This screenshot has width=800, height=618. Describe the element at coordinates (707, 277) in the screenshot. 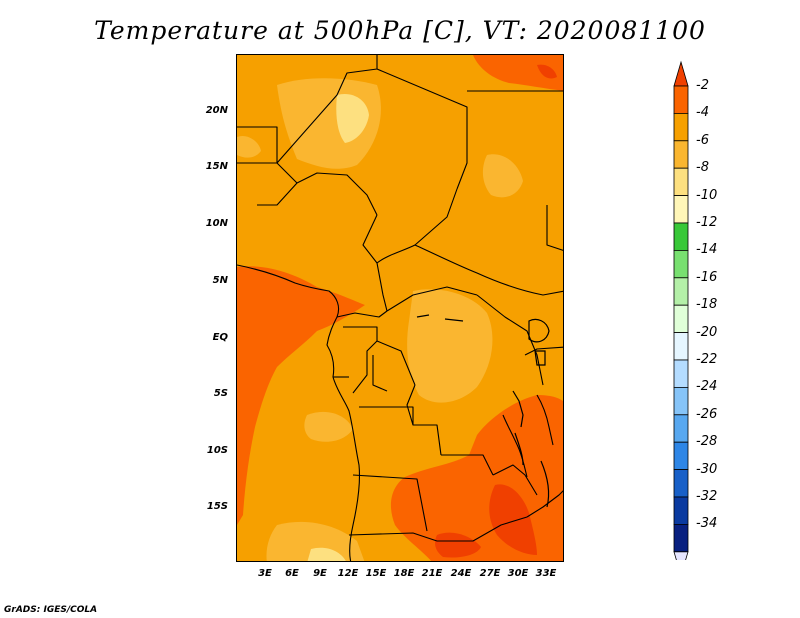

I see `colorbar-label: -16` at that location.